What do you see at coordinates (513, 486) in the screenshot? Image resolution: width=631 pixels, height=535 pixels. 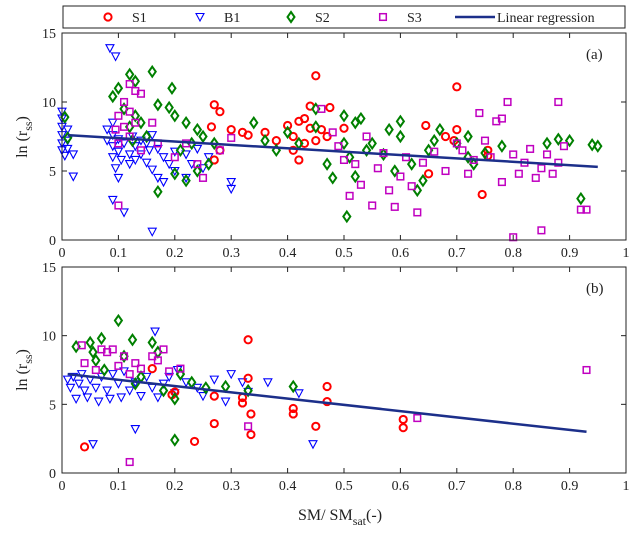 I see `x-tick-label: 0.8` at bounding box center [513, 486].